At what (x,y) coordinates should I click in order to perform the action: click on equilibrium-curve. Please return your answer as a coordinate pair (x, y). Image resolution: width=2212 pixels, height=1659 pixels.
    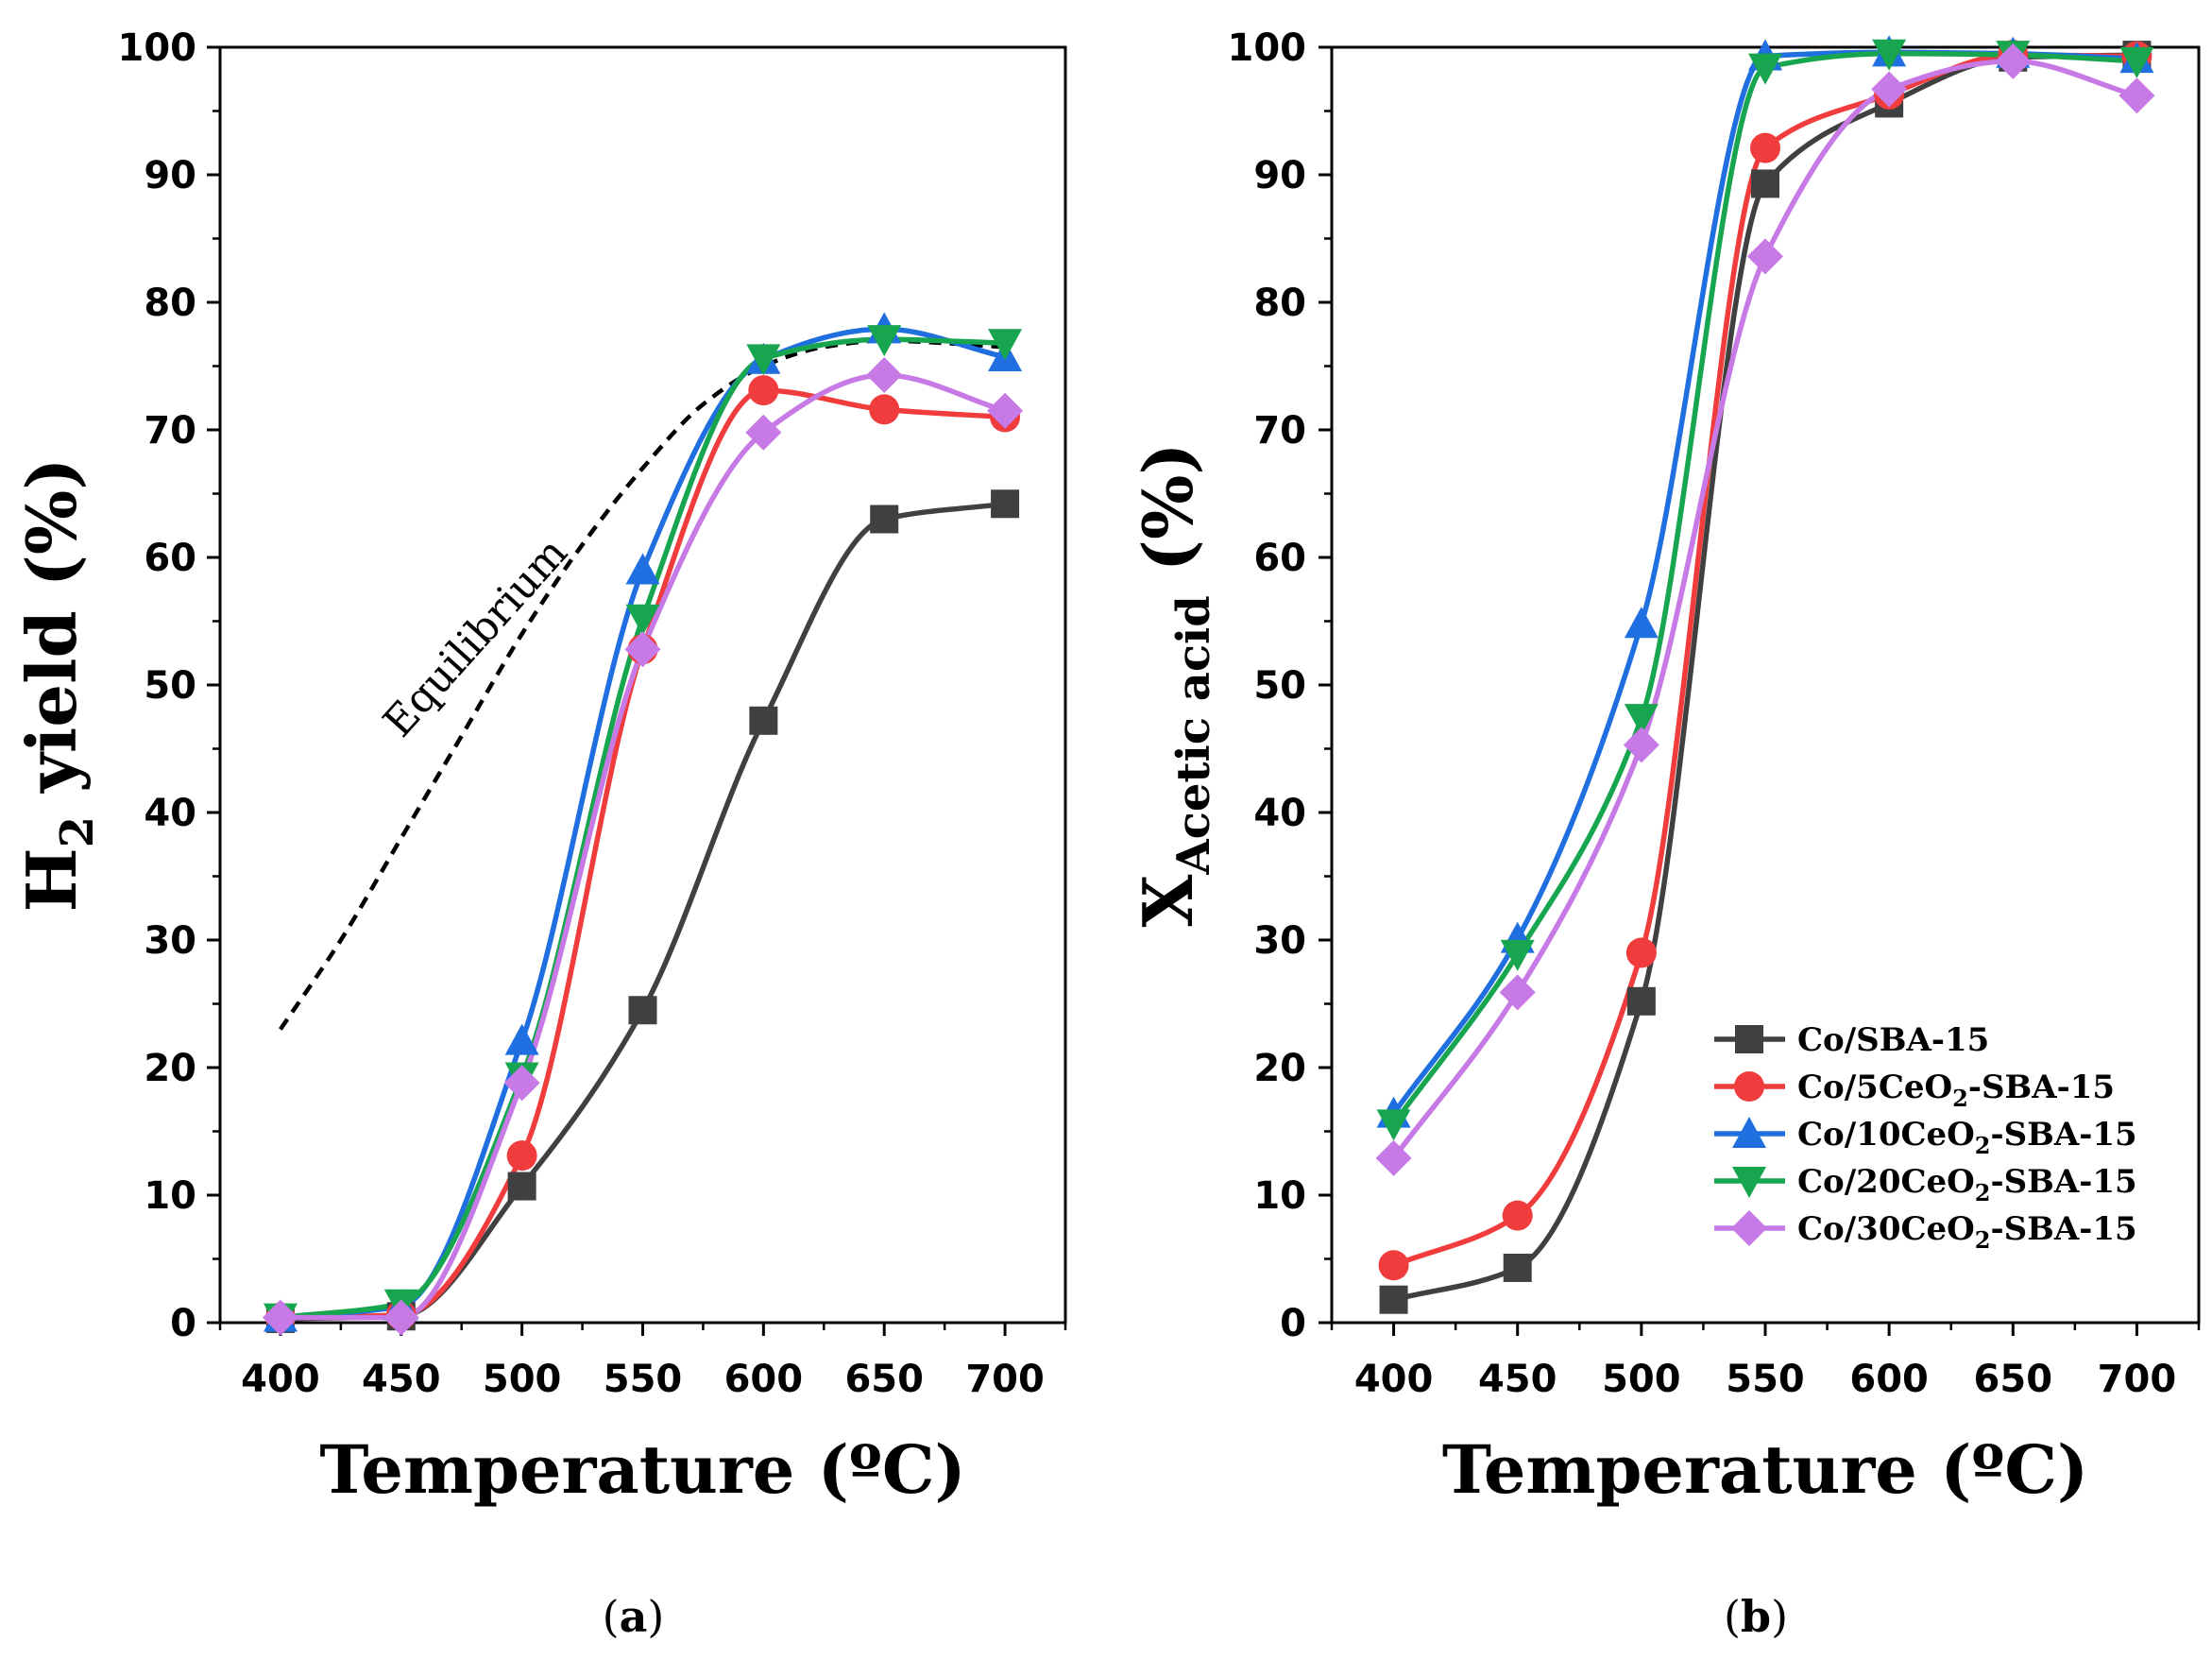
    Looking at the image, I should click on (642, 684).